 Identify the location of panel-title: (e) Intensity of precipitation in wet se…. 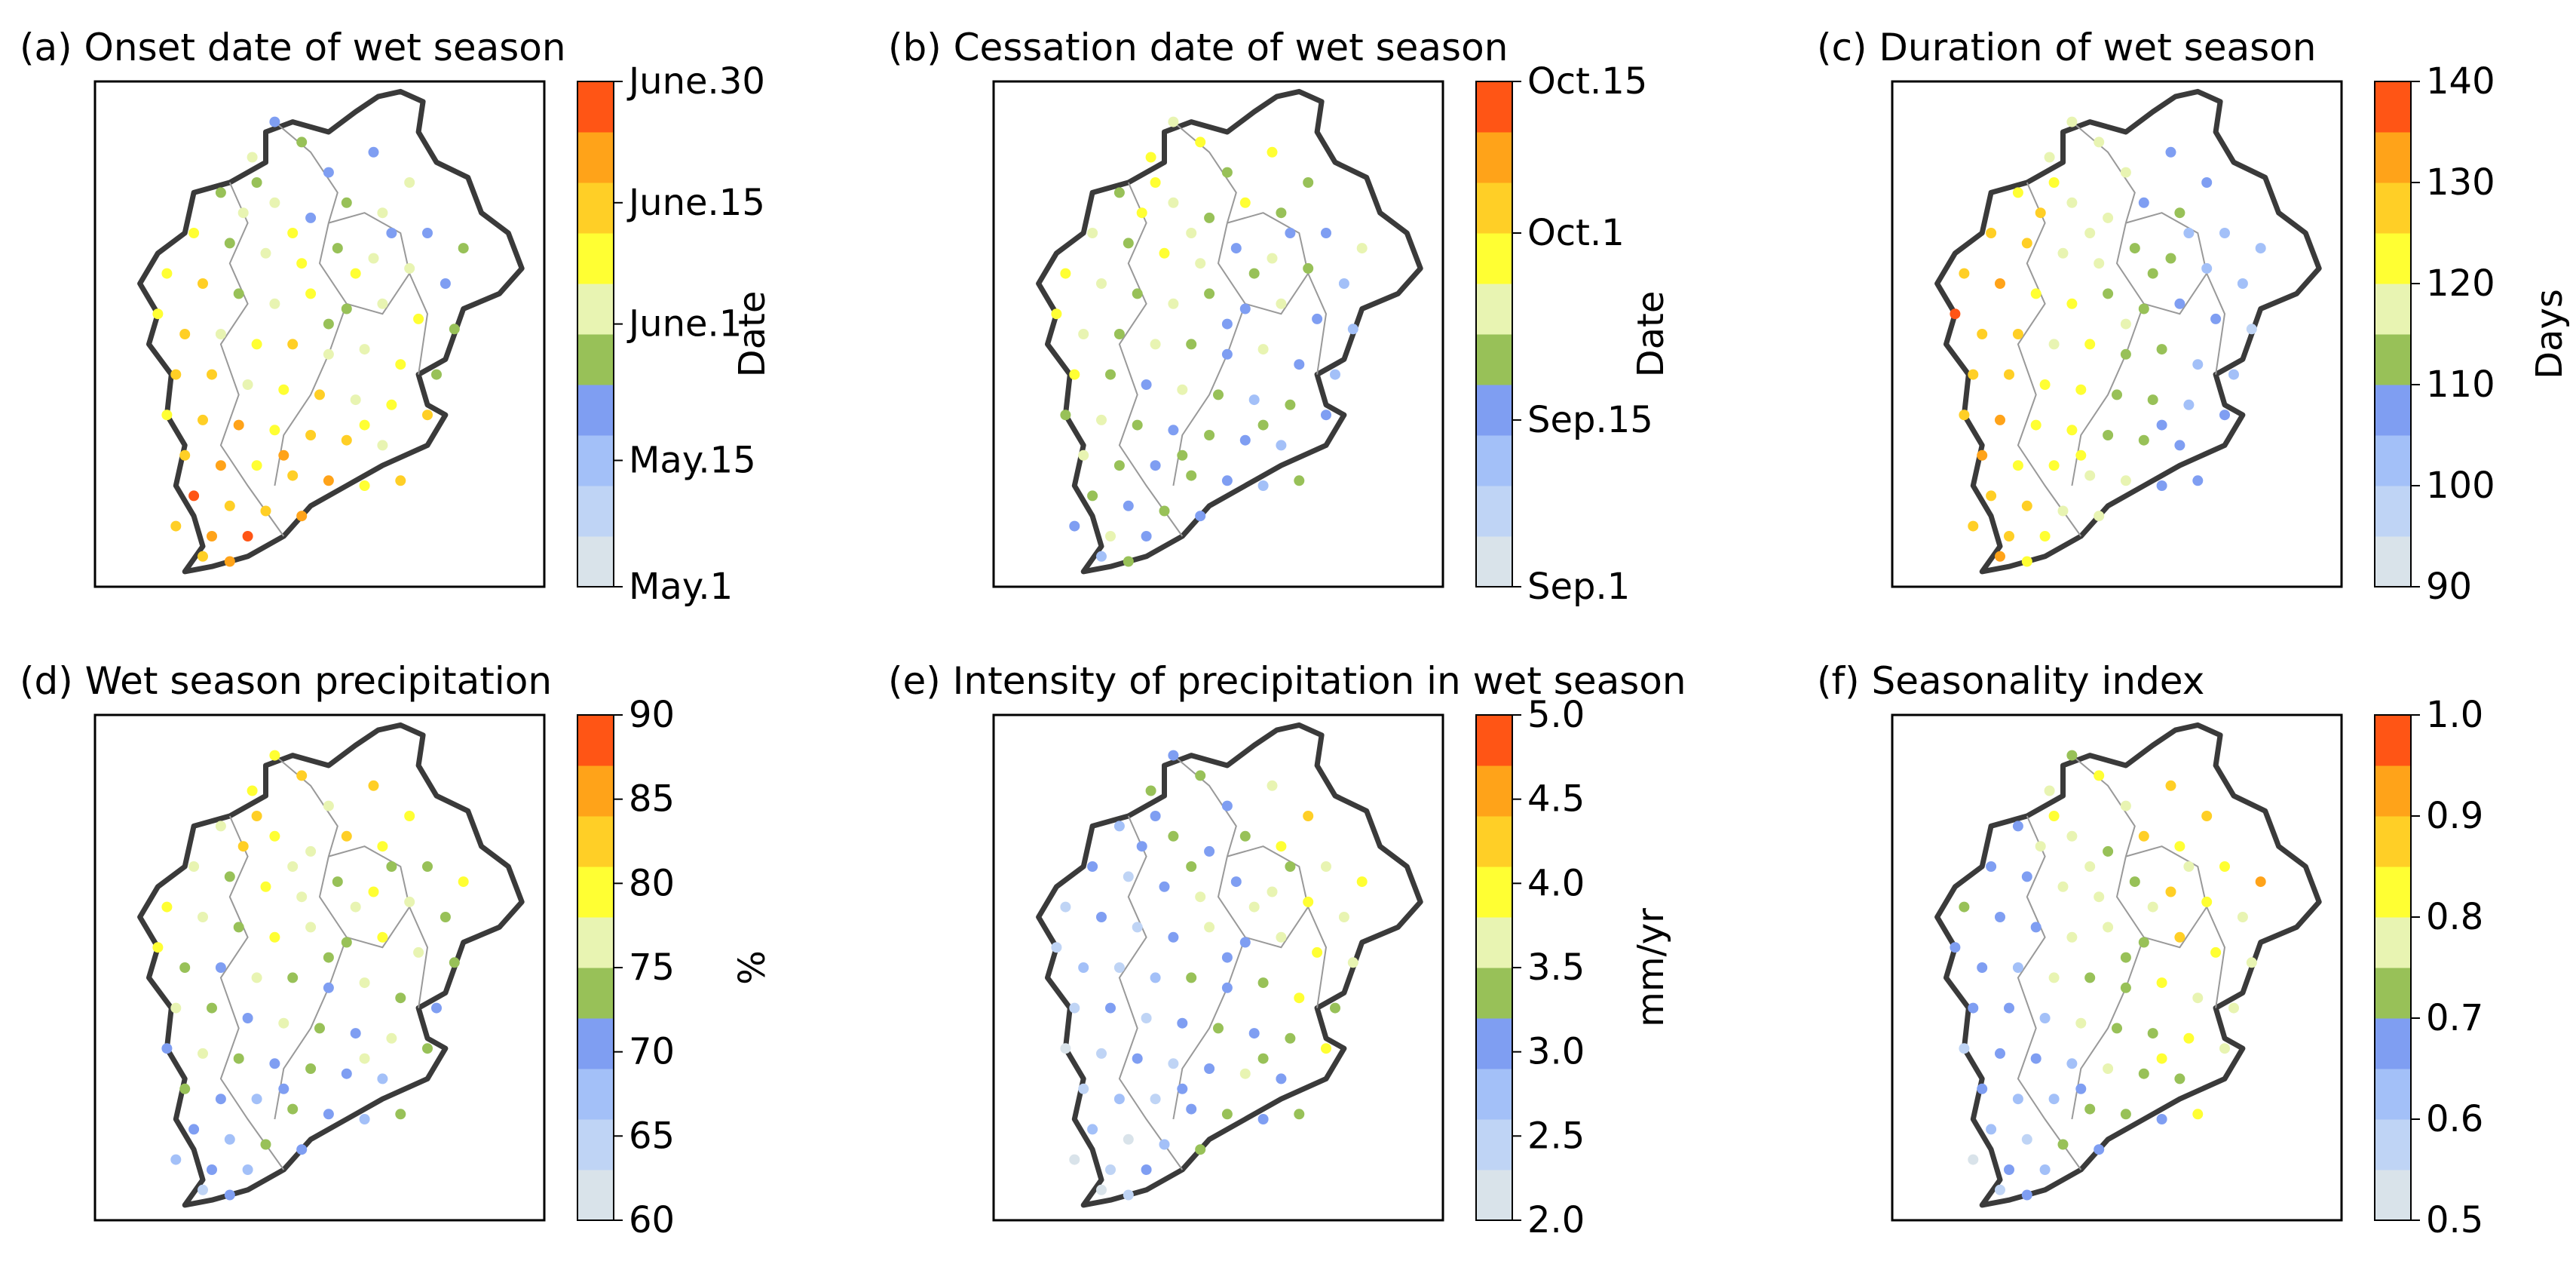
(1287, 681).